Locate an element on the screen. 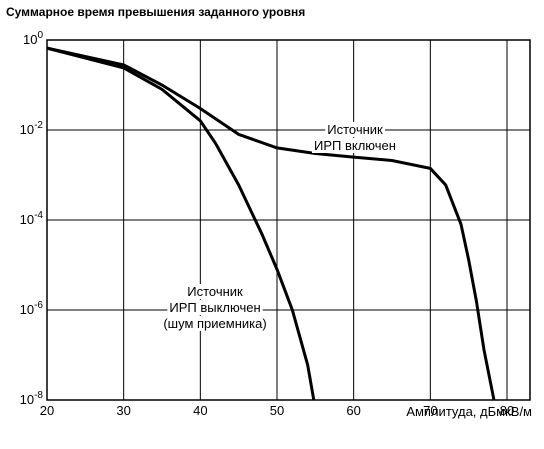  annotation: ИРП включен is located at coordinates (355, 145).